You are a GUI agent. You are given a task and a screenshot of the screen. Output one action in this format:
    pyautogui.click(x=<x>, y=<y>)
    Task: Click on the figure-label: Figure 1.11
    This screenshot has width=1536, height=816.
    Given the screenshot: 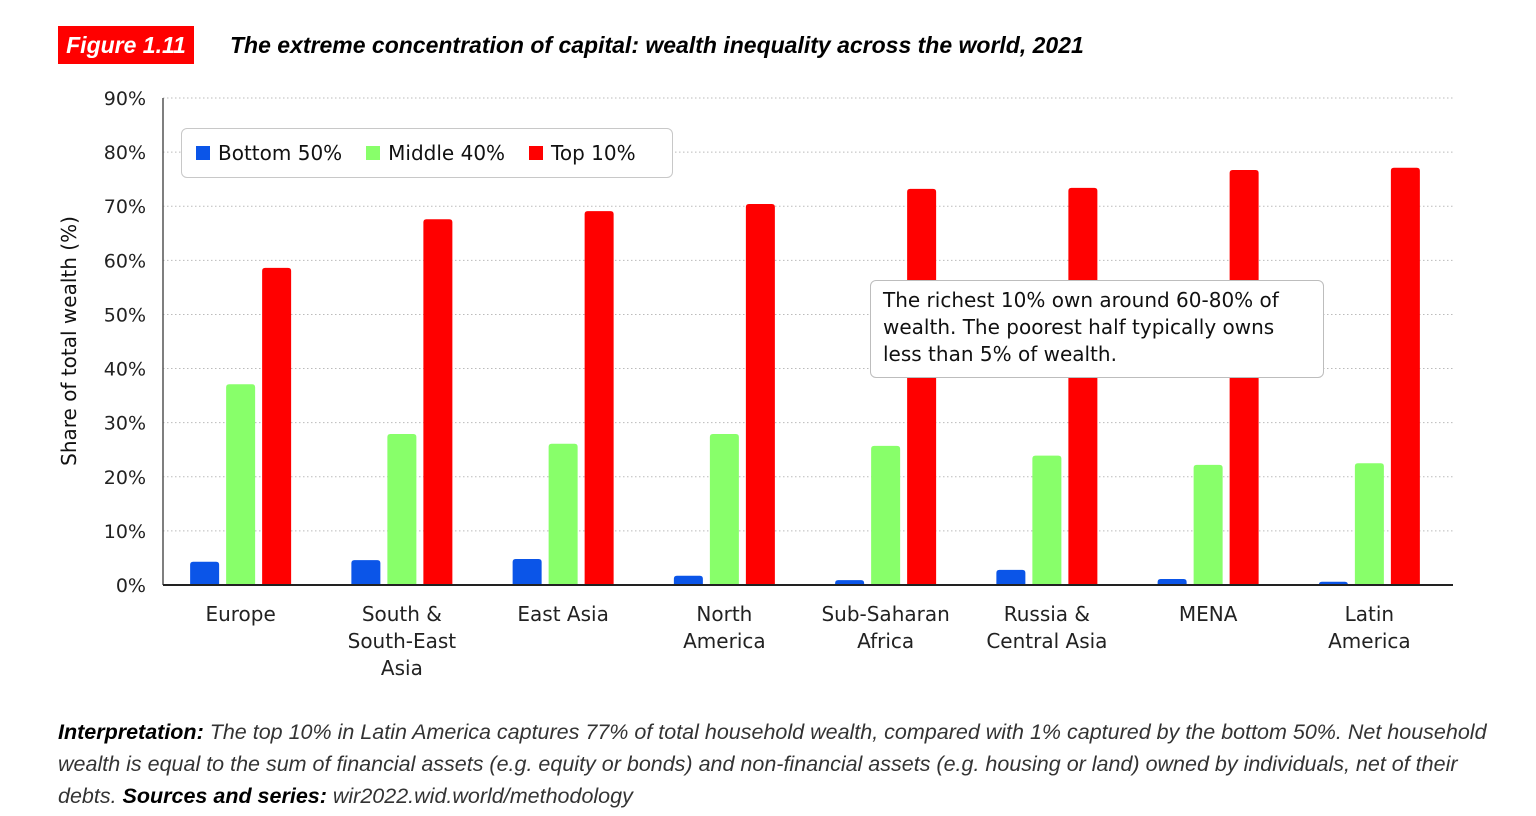 What is the action you would take?
    pyautogui.click(x=126, y=45)
    